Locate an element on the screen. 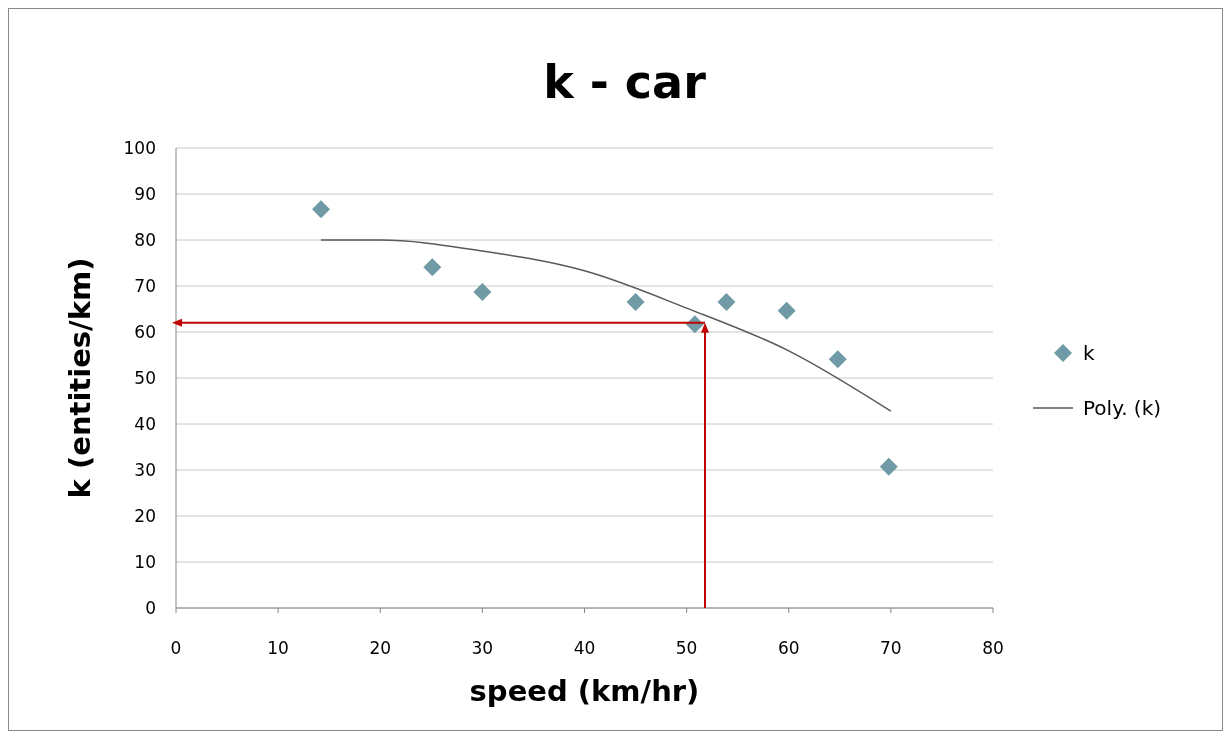 The width and height of the screenshot is (1231, 739). chart-title: k - car is located at coordinates (625, 82).